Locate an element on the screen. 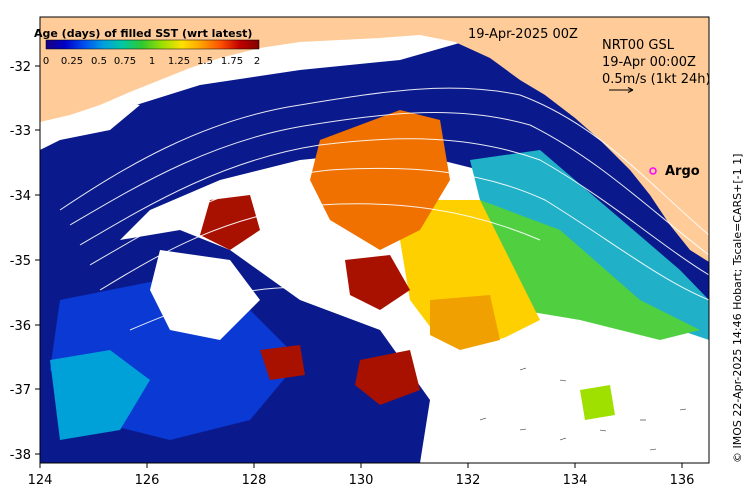  colorbar-tick: 0.25 is located at coordinates (72, 61).